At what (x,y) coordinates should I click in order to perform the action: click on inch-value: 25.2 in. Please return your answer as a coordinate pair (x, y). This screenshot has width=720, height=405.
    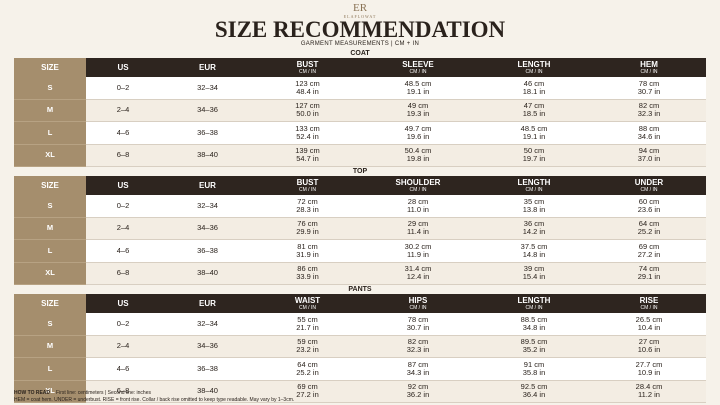
    Looking at the image, I should click on (649, 232).